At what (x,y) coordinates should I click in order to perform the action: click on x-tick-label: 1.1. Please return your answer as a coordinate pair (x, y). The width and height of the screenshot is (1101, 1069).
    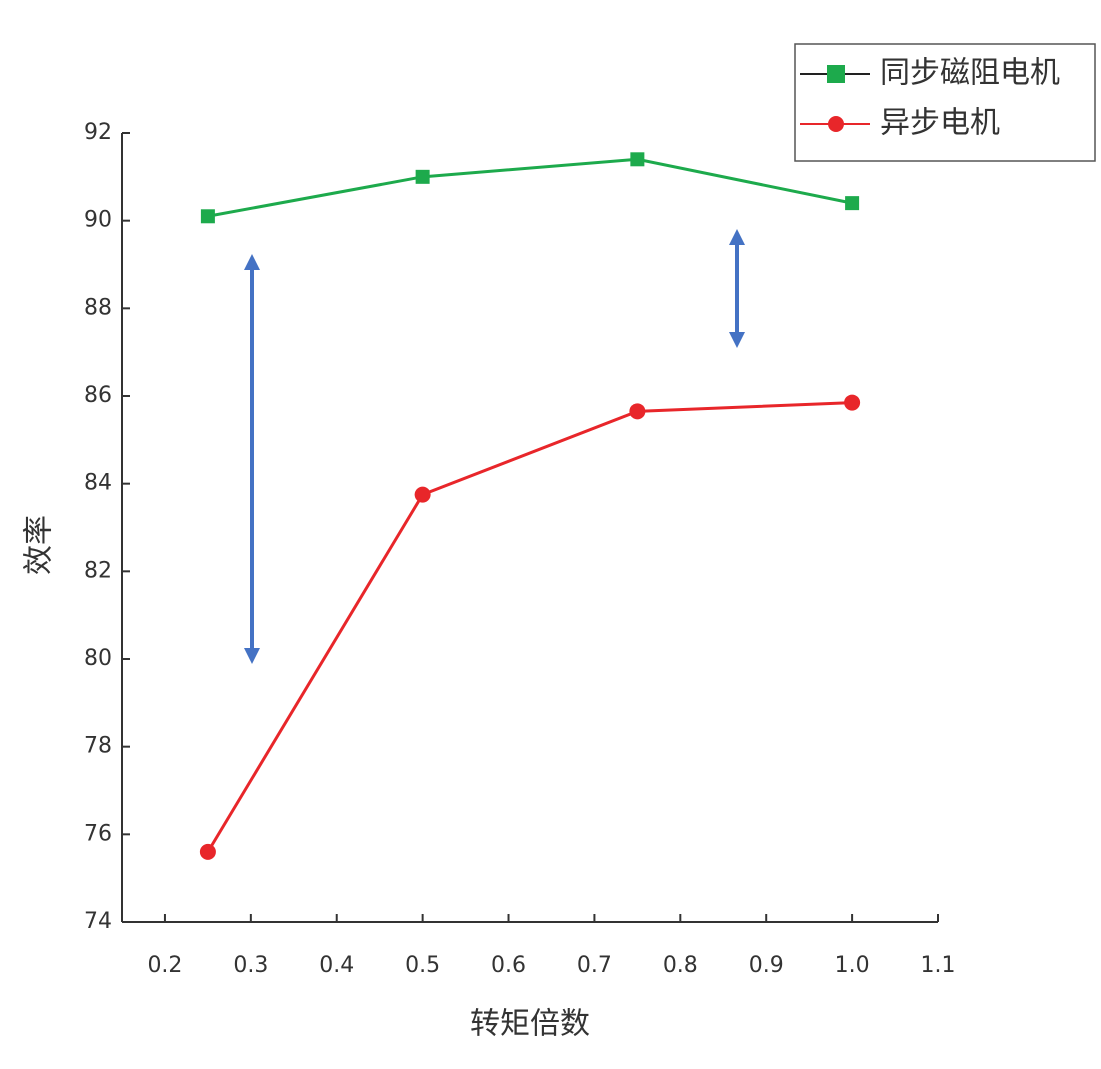
    Looking at the image, I should click on (938, 965).